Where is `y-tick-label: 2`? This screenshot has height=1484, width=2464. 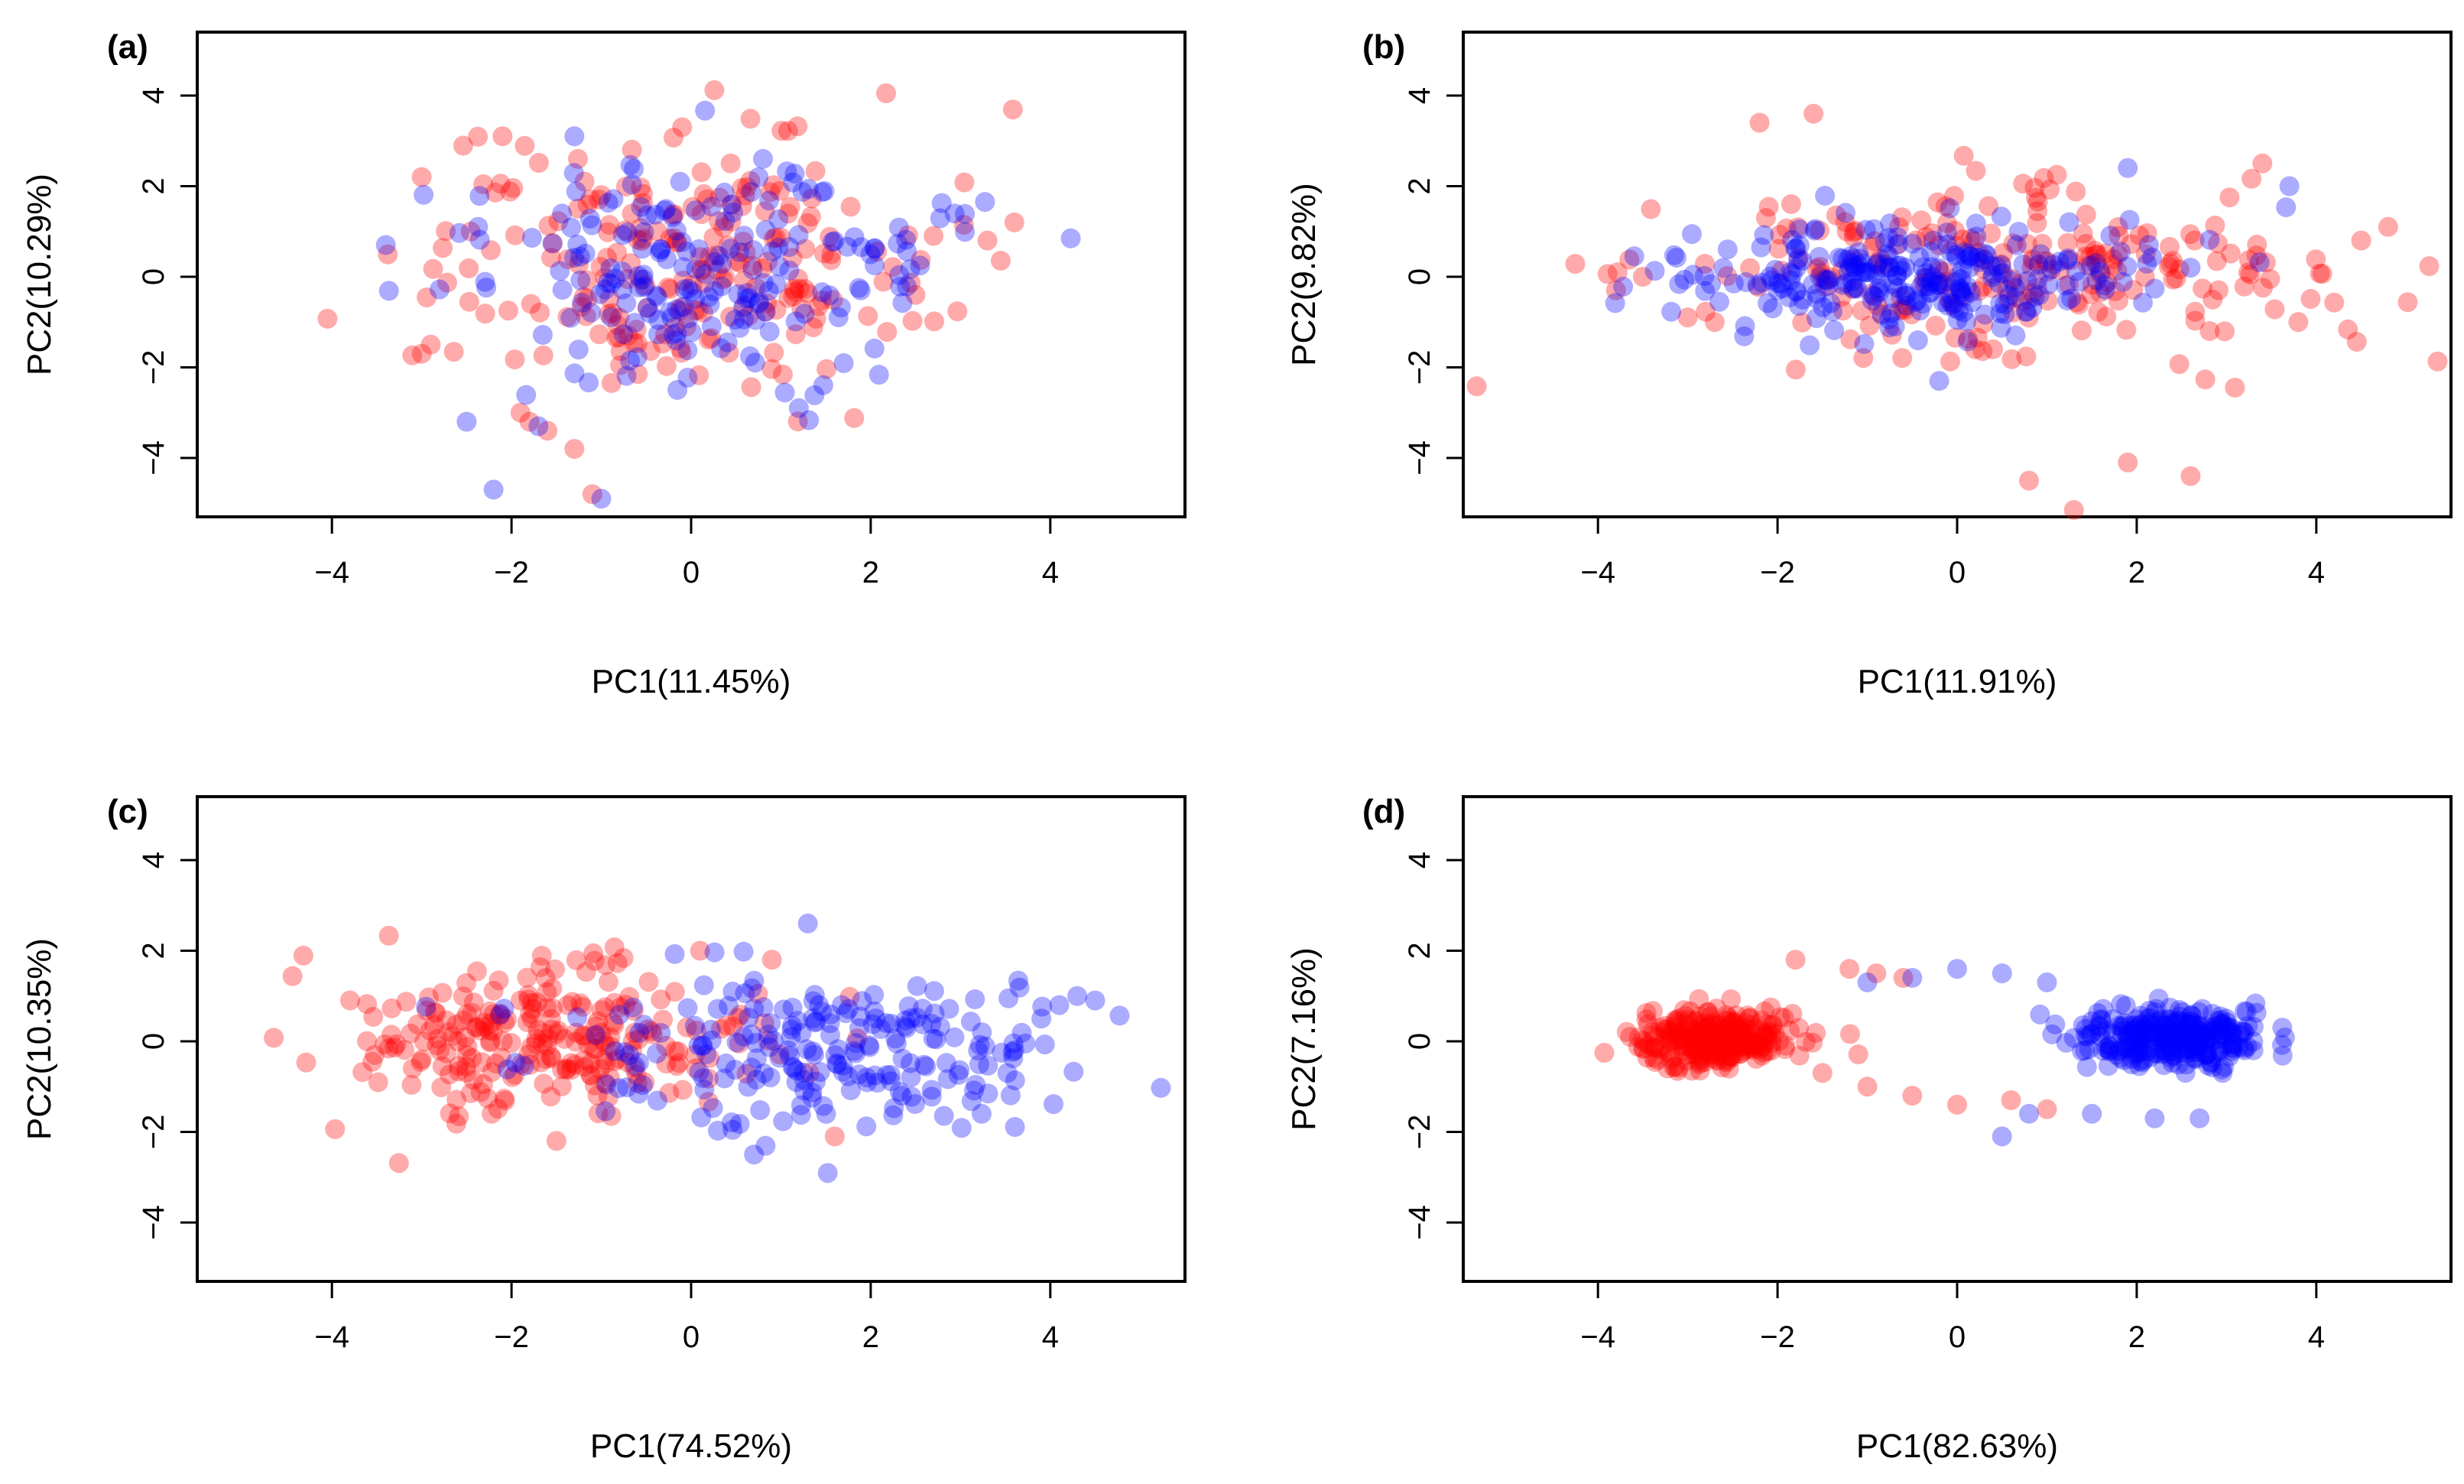
y-tick-label: 2 is located at coordinates (153, 950).